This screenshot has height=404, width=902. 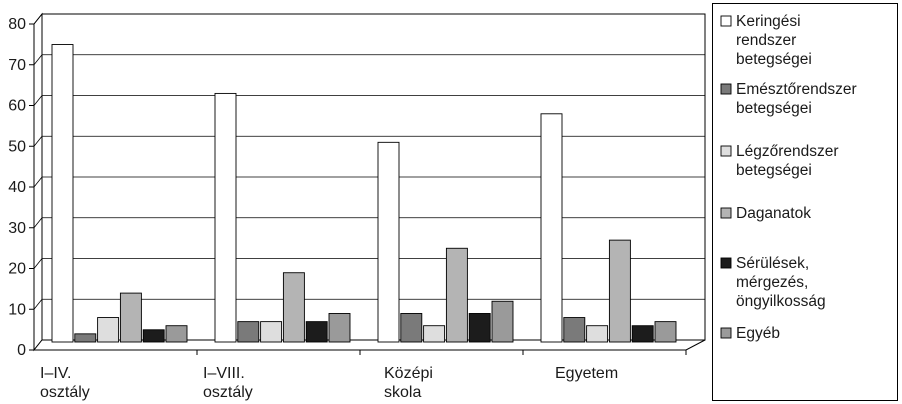 I want to click on y-tick-label: 50, so click(x=17, y=146).